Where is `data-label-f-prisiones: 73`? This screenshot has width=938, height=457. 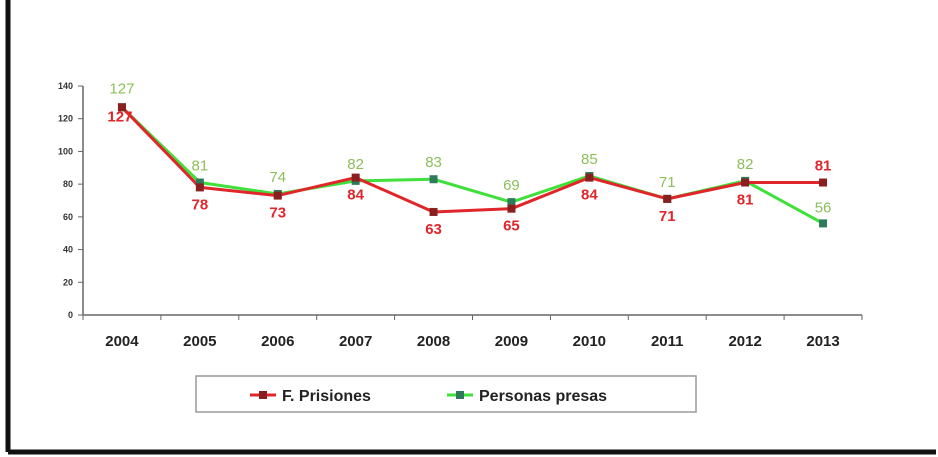
data-label-f-prisiones: 73 is located at coordinates (277, 213).